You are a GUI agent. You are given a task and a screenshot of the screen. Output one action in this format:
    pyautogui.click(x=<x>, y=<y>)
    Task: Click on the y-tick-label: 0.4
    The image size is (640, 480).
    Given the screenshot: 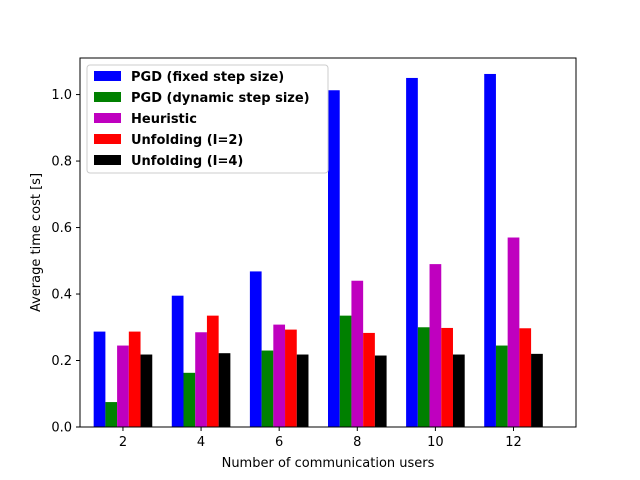 What is the action you would take?
    pyautogui.click(x=61, y=295)
    